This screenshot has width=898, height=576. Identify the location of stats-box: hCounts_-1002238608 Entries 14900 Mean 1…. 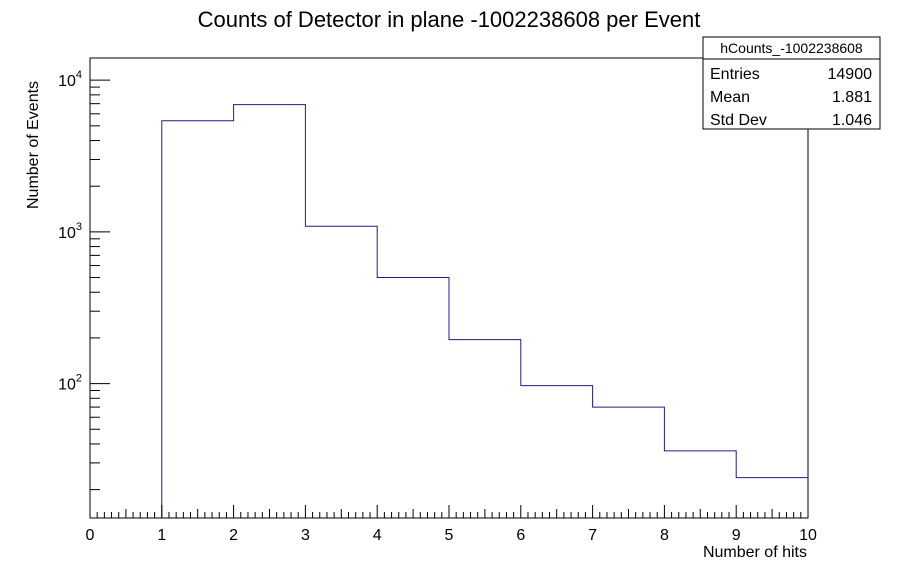
(791, 83).